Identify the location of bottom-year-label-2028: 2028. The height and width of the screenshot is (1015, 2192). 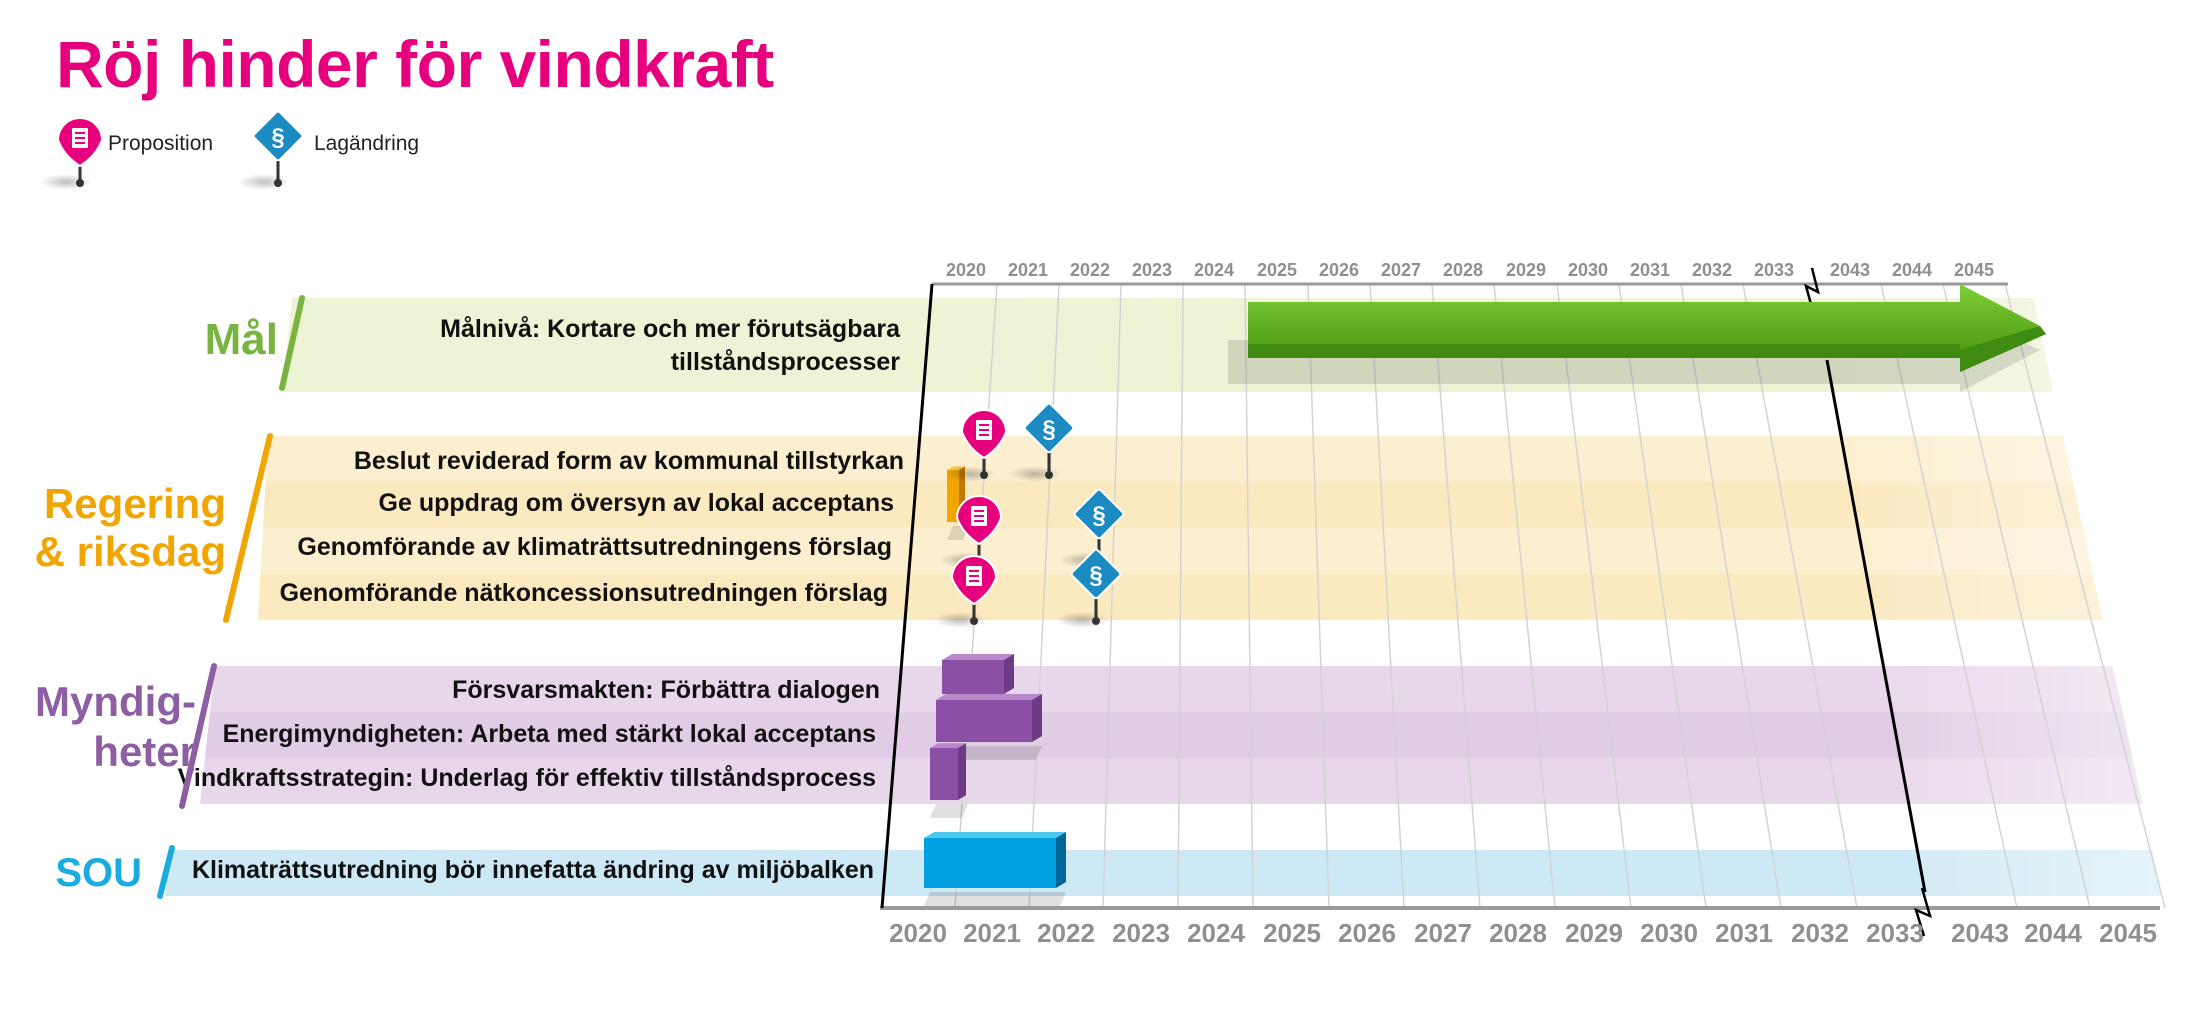
(1518, 933).